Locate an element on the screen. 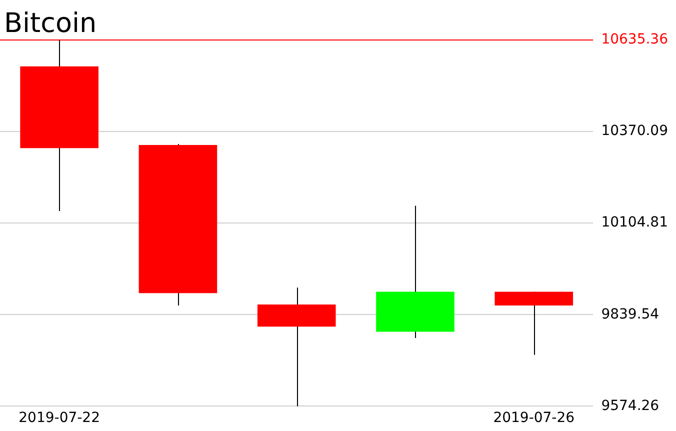  y-tick-label: 10635.36 is located at coordinates (634, 40).